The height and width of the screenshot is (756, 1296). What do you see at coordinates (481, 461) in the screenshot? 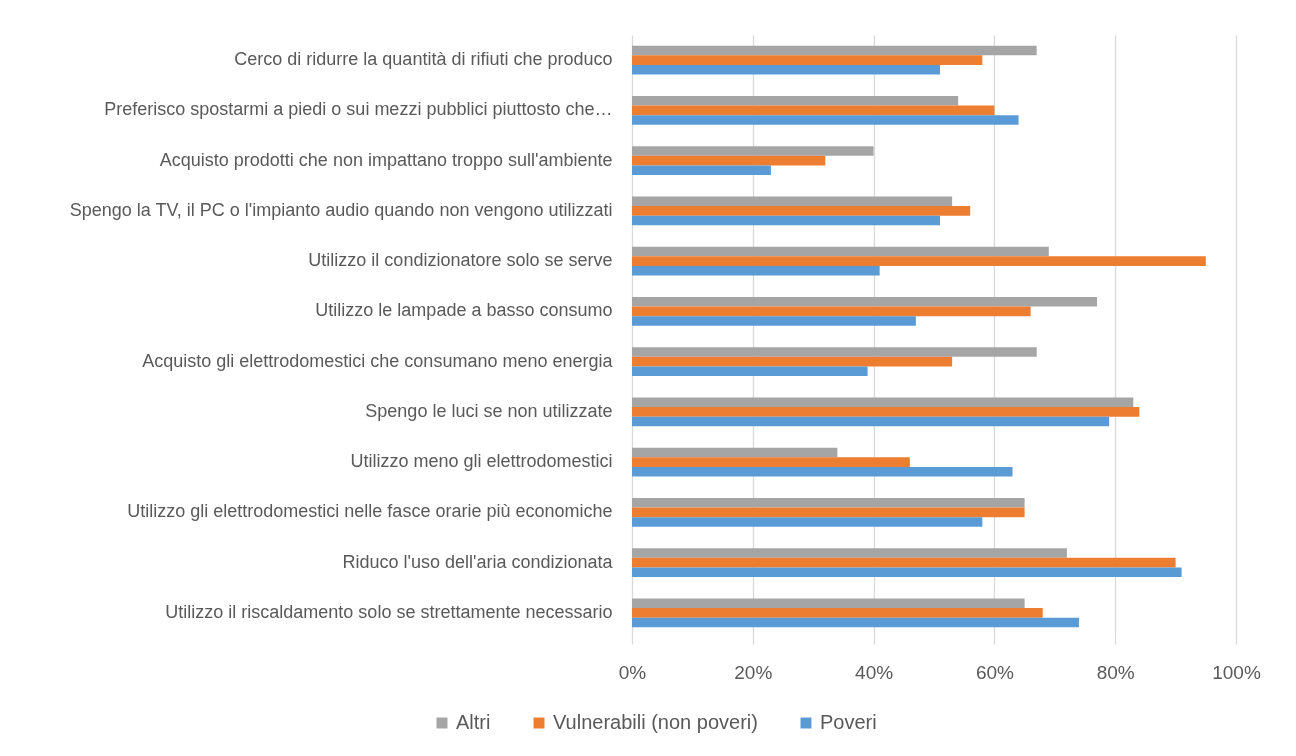
I see `y-tick-label: Utilizzo meno gli elettrodomestici` at bounding box center [481, 461].